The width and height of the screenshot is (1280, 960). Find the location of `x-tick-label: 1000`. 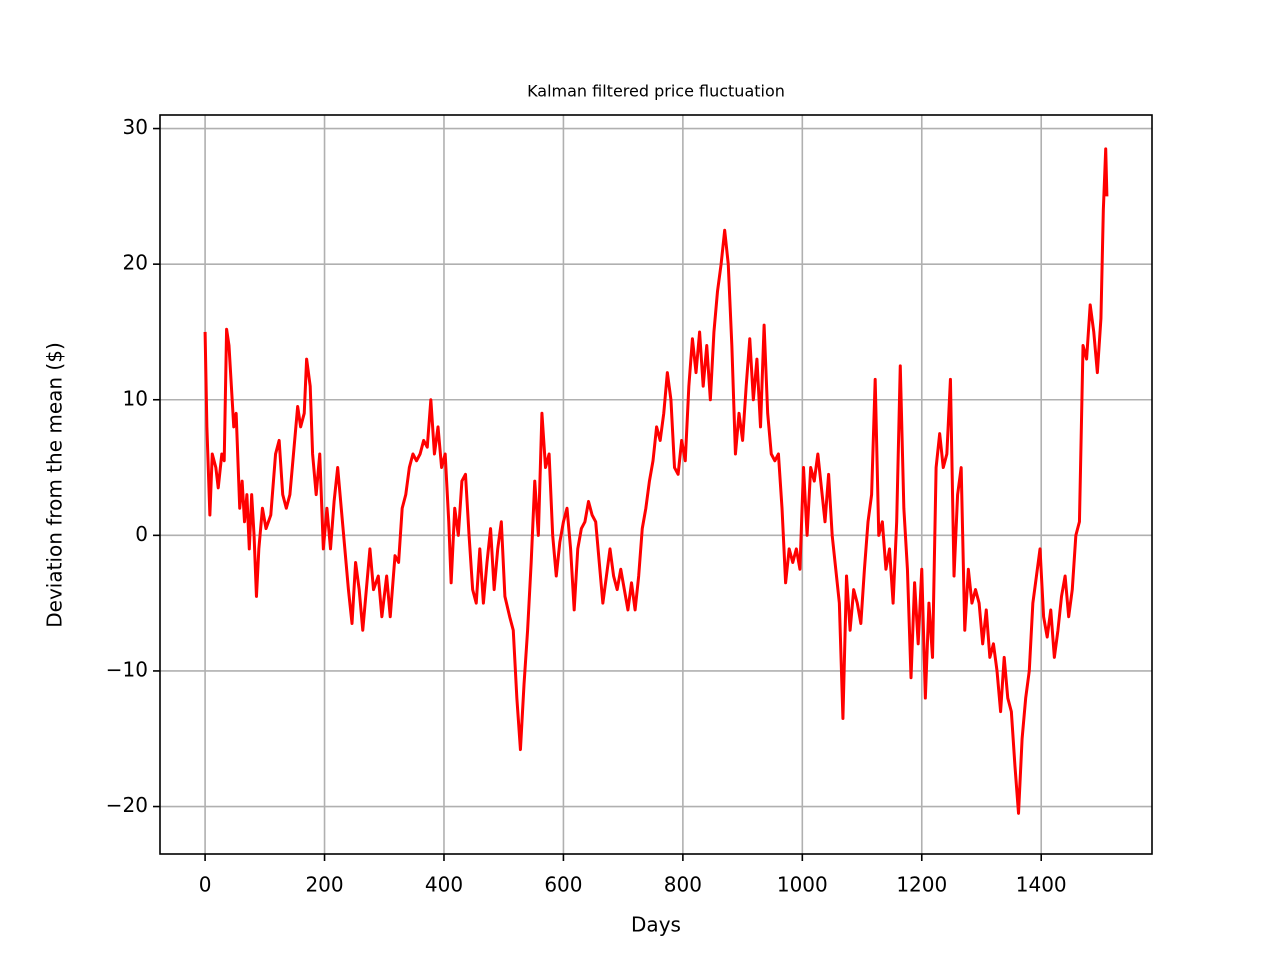

x-tick-label: 1000 is located at coordinates (802, 885).